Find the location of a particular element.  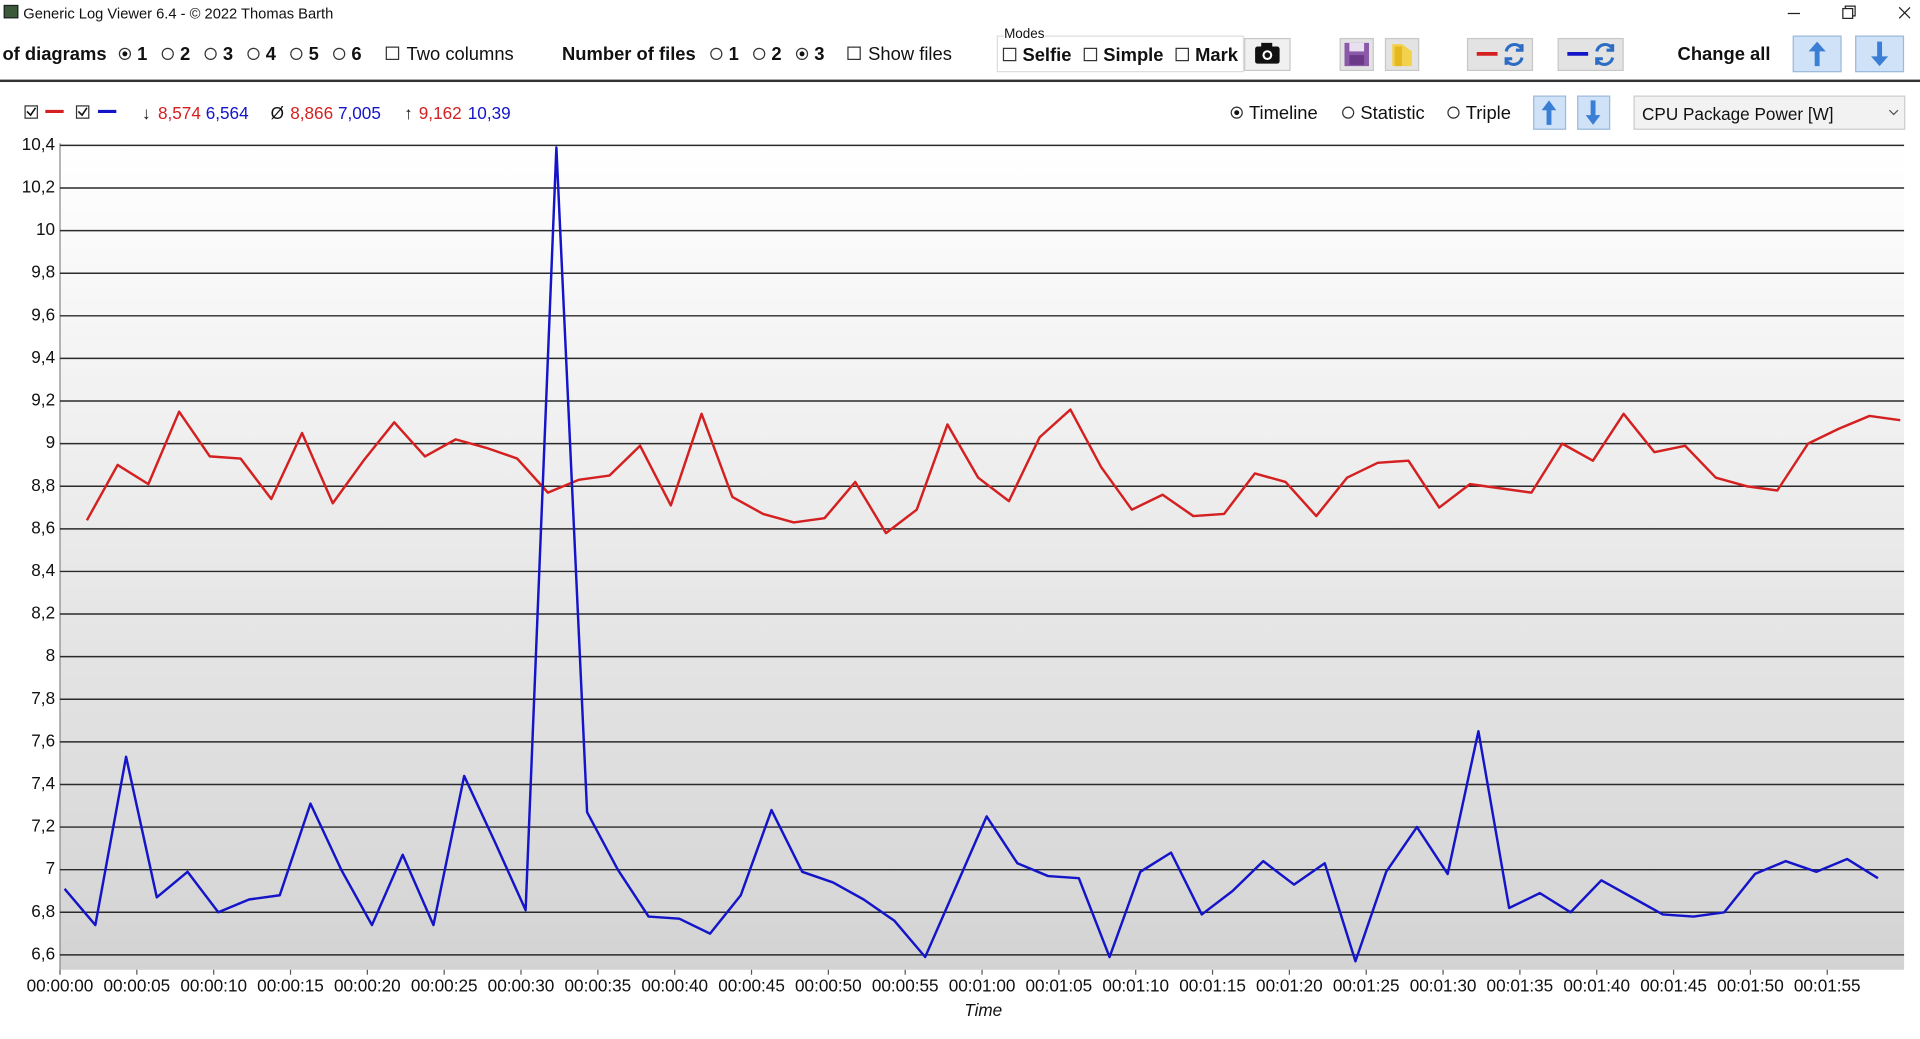

y-tick-label: 7 is located at coordinates (51, 868).